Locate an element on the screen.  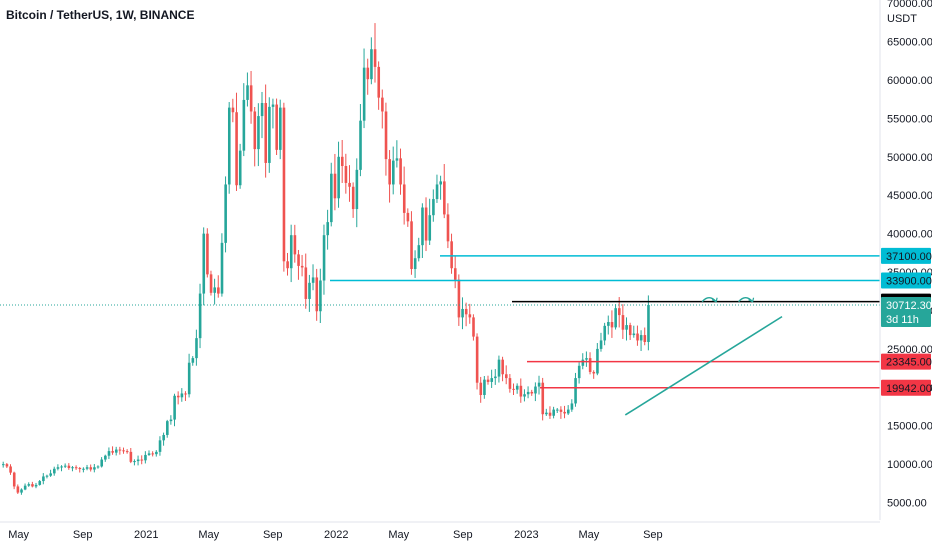
price-tick-label: 40000.00 is located at coordinates (909, 235).